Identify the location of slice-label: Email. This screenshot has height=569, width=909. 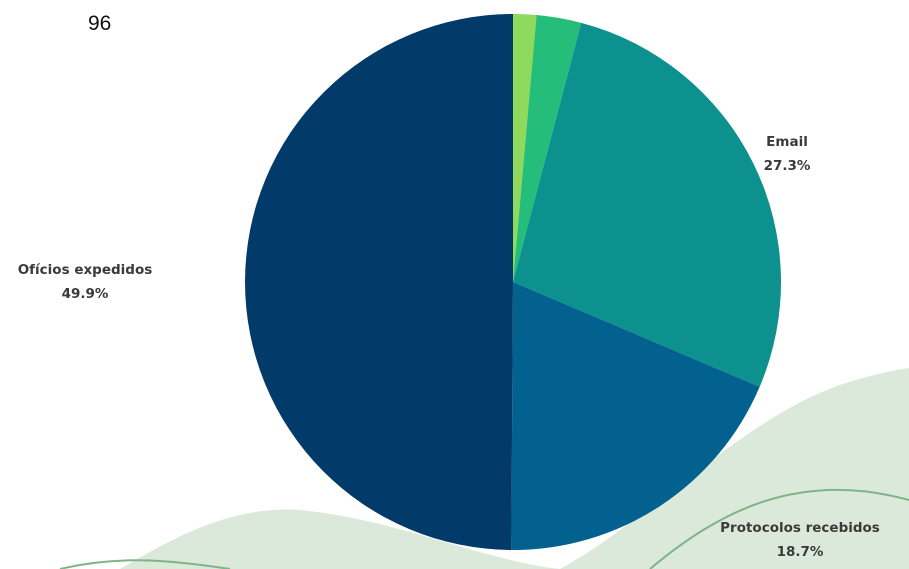
(787, 142).